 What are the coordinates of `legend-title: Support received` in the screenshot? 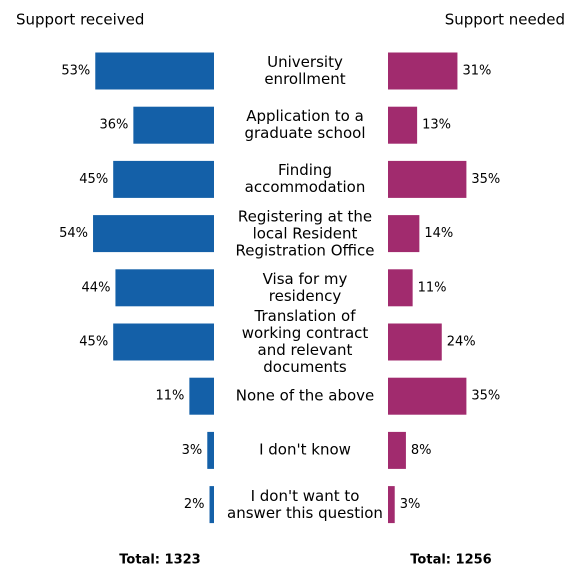 It's located at (80, 20).